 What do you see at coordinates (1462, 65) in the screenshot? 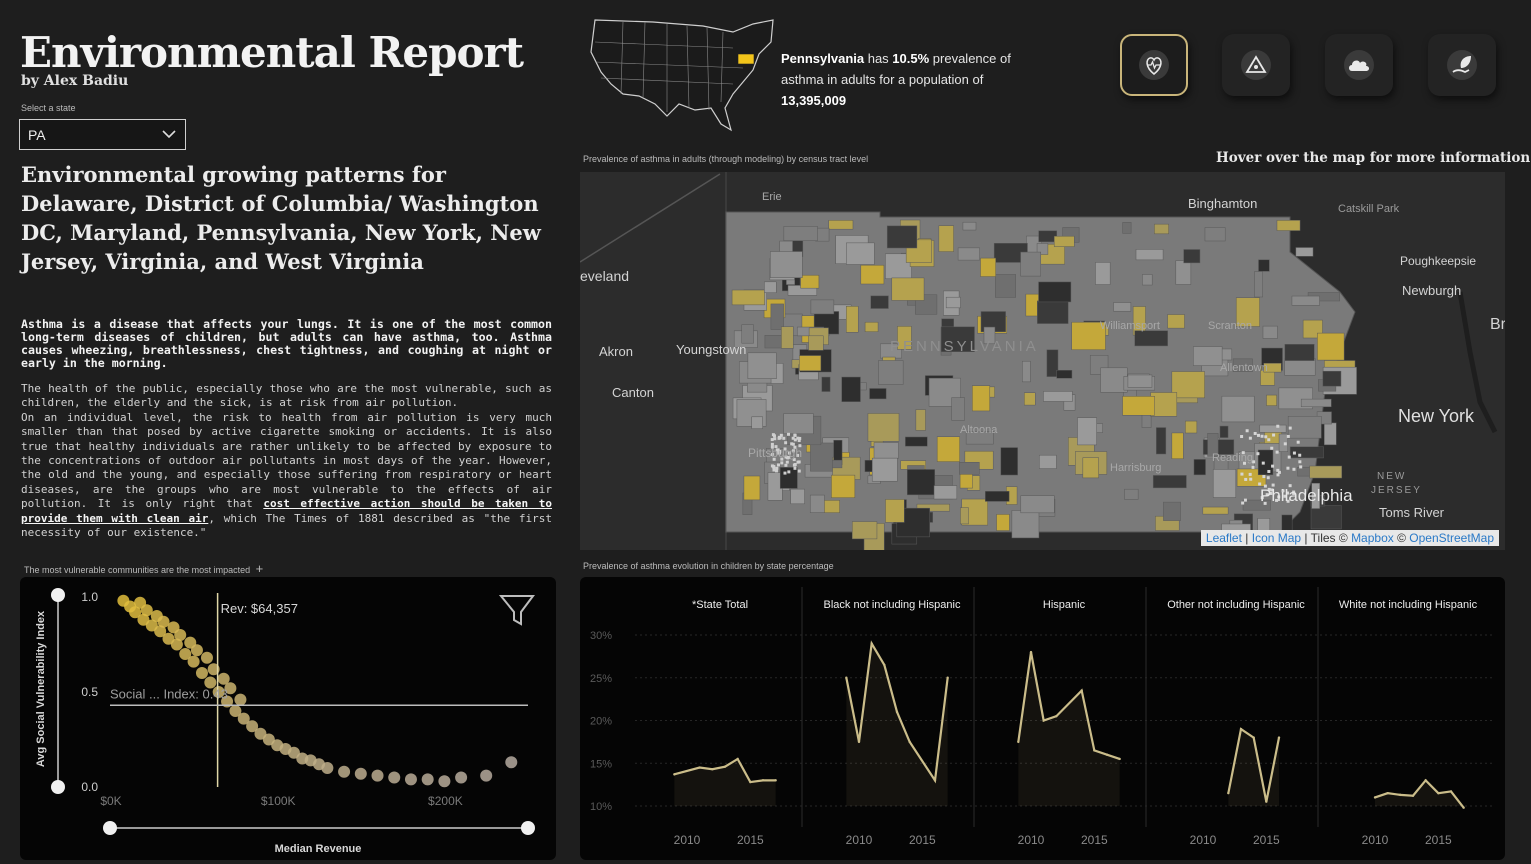
I see `environment-category-button` at bounding box center [1462, 65].